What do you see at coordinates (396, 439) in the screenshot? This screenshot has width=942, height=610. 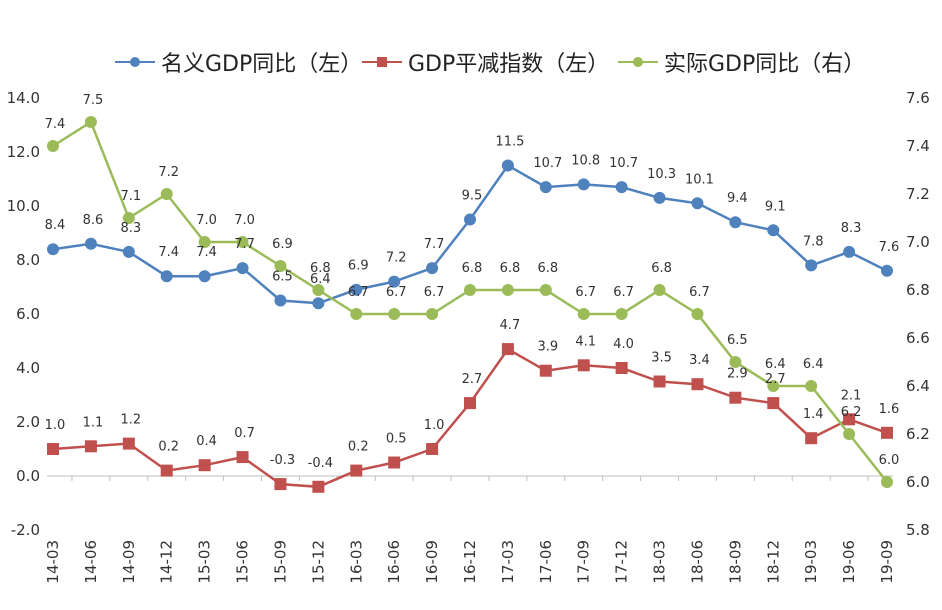 I see `data-label: 0.5` at bounding box center [396, 439].